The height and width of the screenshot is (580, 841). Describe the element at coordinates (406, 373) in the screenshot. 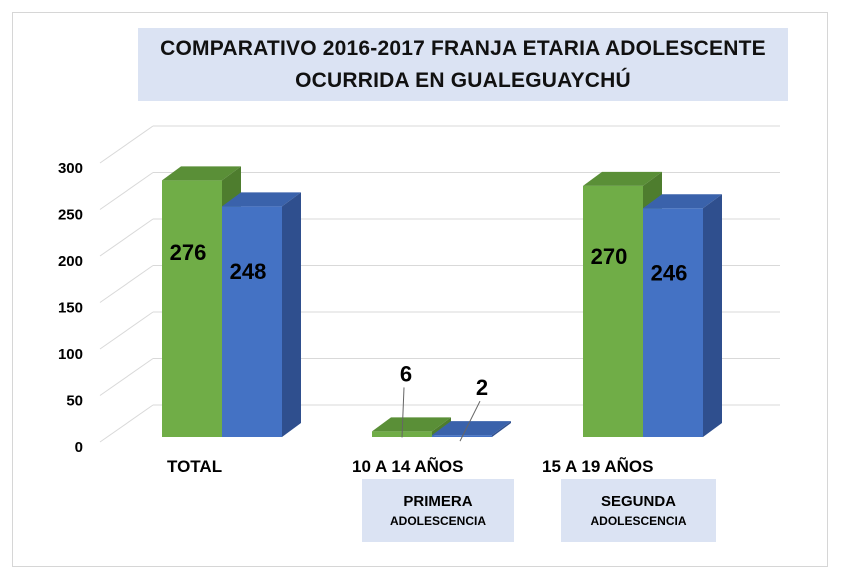

I see `data-label: 6` at that location.